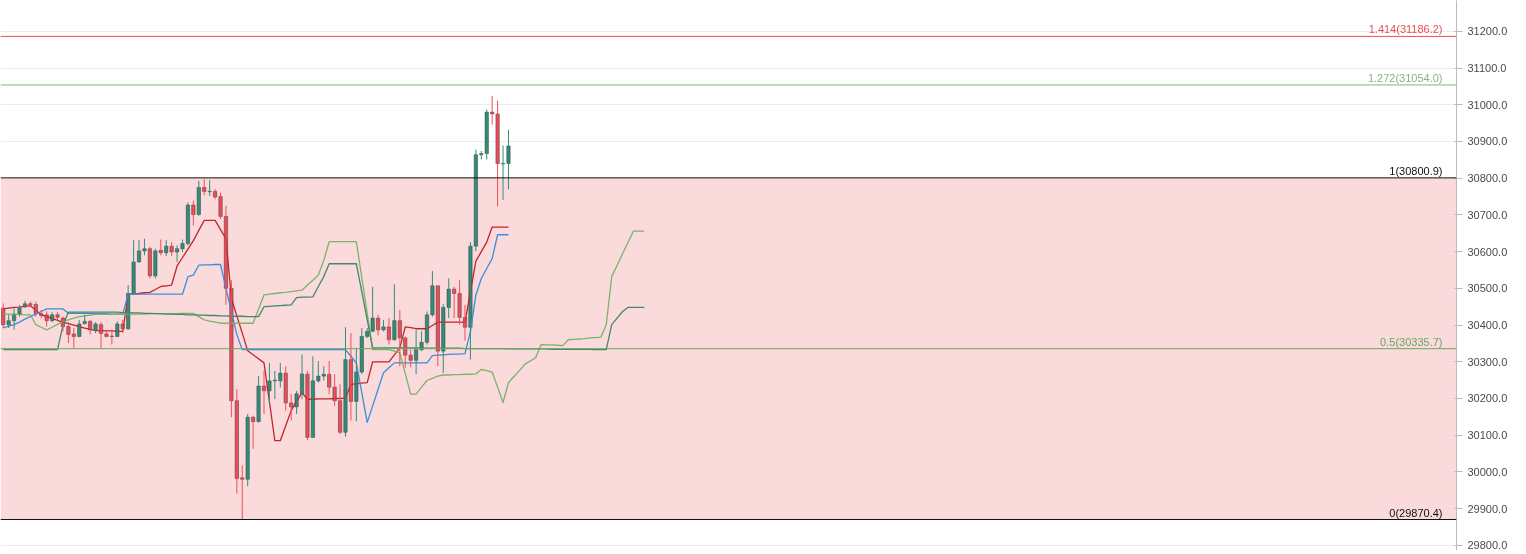 This screenshot has width=1526, height=554. I want to click on ref-line-label: 1(30800.9), so click(1416, 170).